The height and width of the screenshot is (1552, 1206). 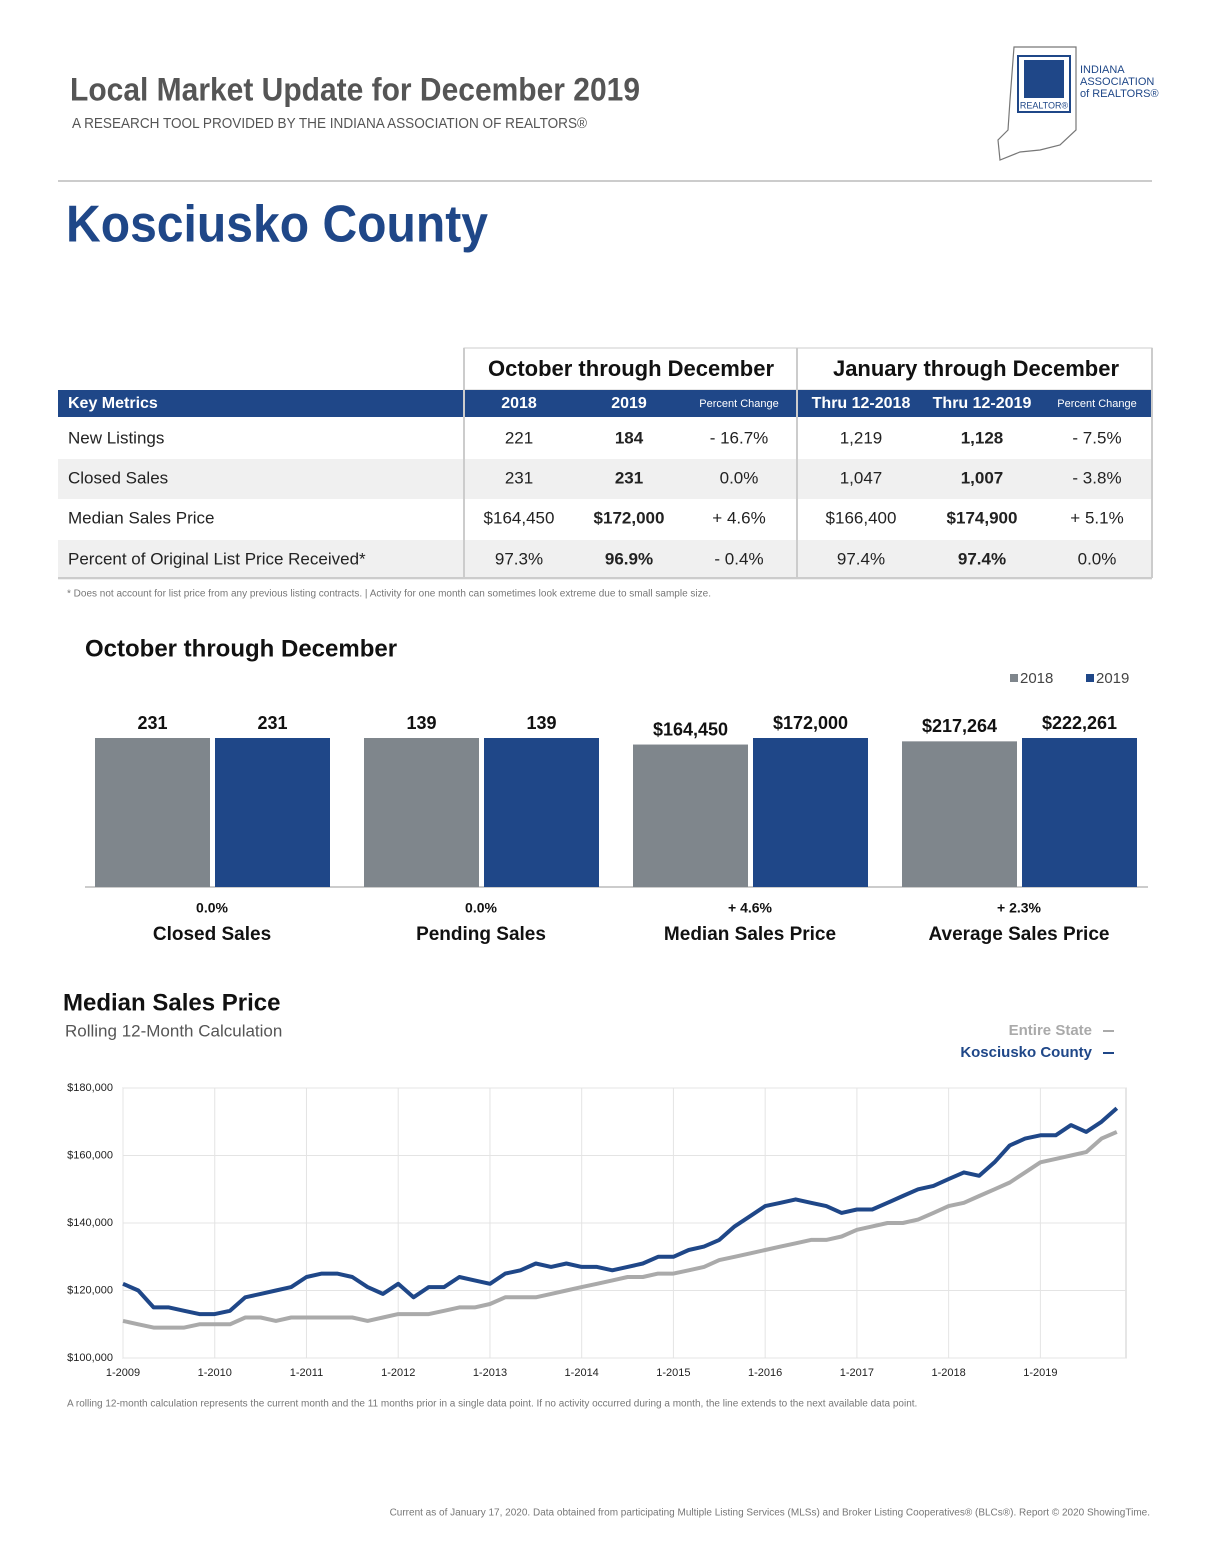 I want to click on y-tick-label: $160,000, so click(x=90, y=1155).